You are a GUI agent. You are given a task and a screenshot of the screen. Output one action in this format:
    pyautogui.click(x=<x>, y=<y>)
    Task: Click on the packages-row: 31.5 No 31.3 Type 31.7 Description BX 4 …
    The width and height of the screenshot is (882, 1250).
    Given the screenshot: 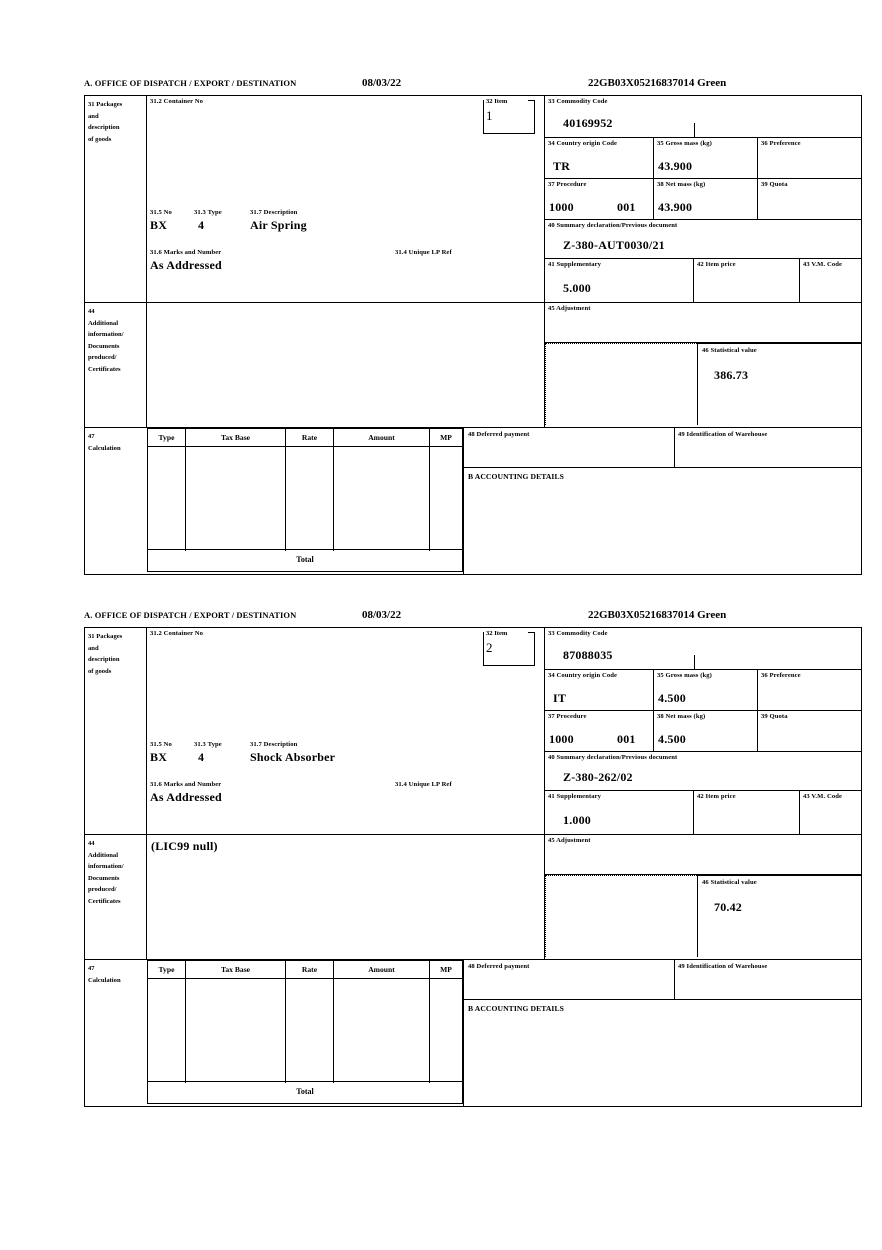 What is the action you would take?
    pyautogui.click(x=346, y=754)
    